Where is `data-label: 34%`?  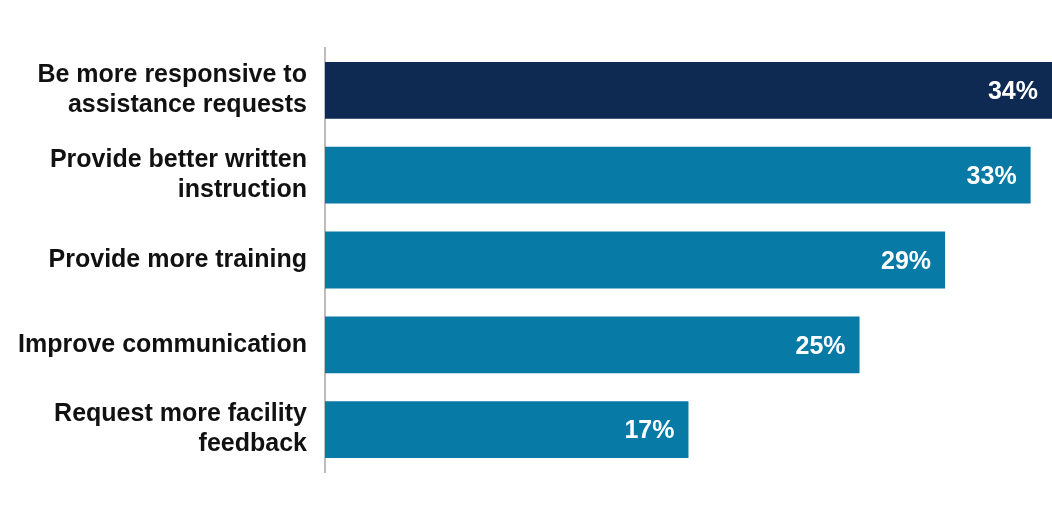 data-label: 34% is located at coordinates (1012, 90).